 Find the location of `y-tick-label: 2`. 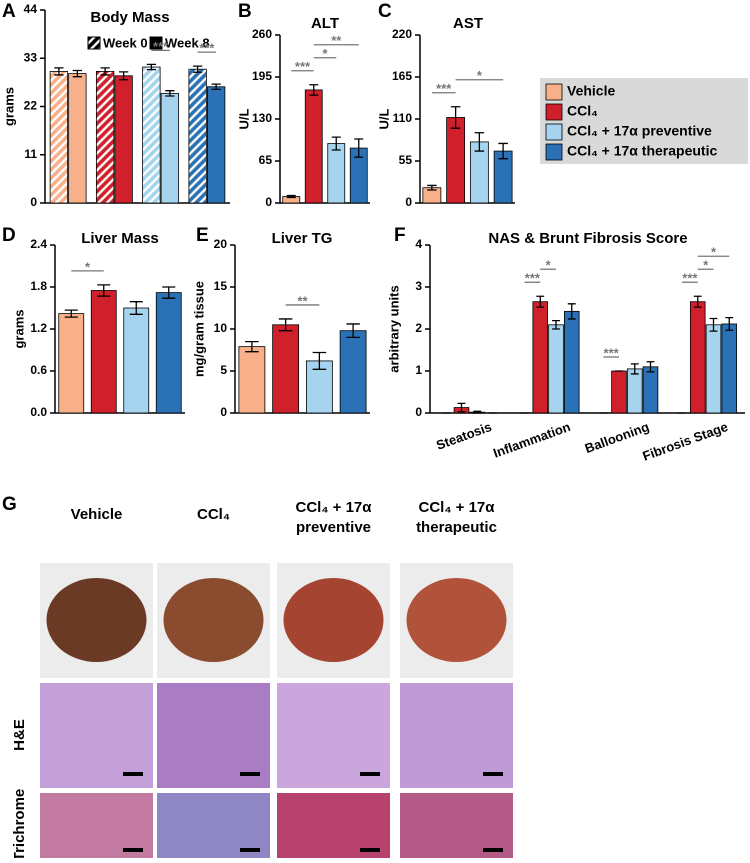

y-tick-label: 2 is located at coordinates (418, 328).